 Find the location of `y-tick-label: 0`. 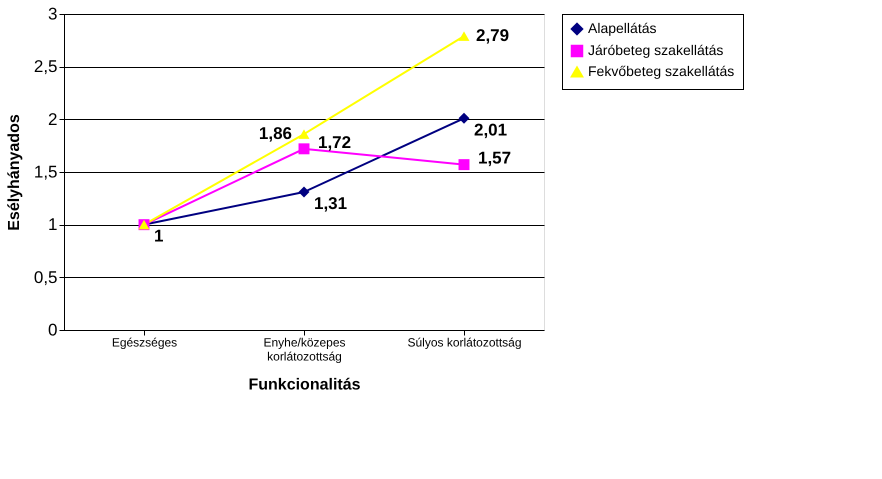

y-tick-label: 0 is located at coordinates (53, 330).